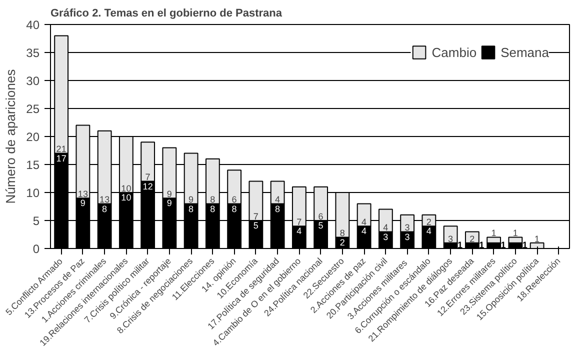 Image resolution: width=577 pixels, height=354 pixels. What do you see at coordinates (36, 249) in the screenshot?
I see `y-tick-label: 0` at bounding box center [36, 249].